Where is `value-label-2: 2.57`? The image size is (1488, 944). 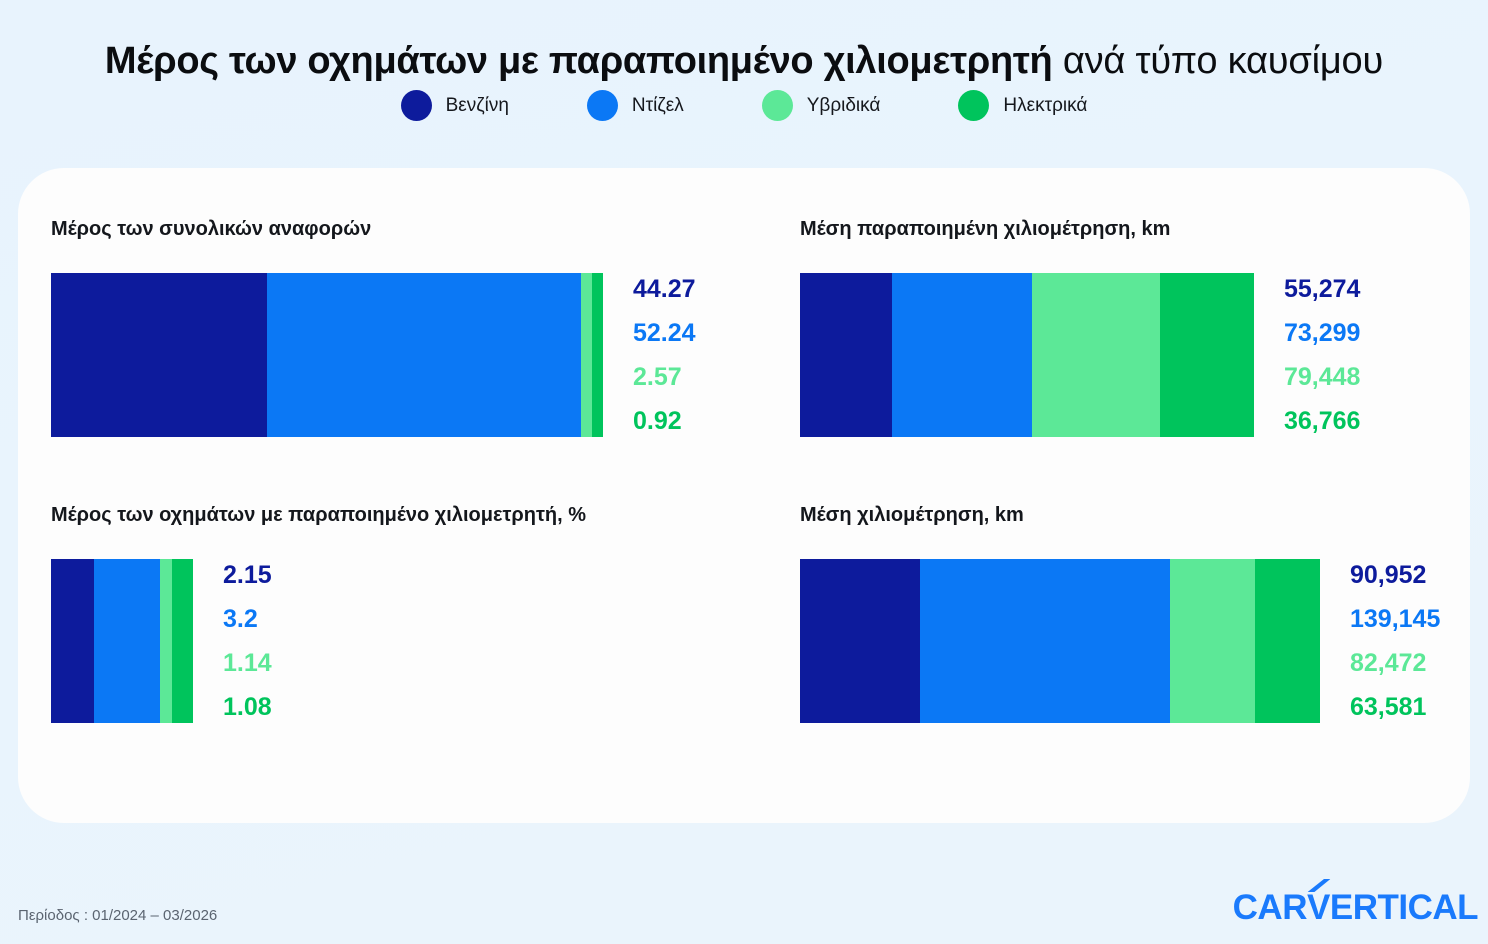 value-label-2: 2.57 is located at coordinates (657, 377).